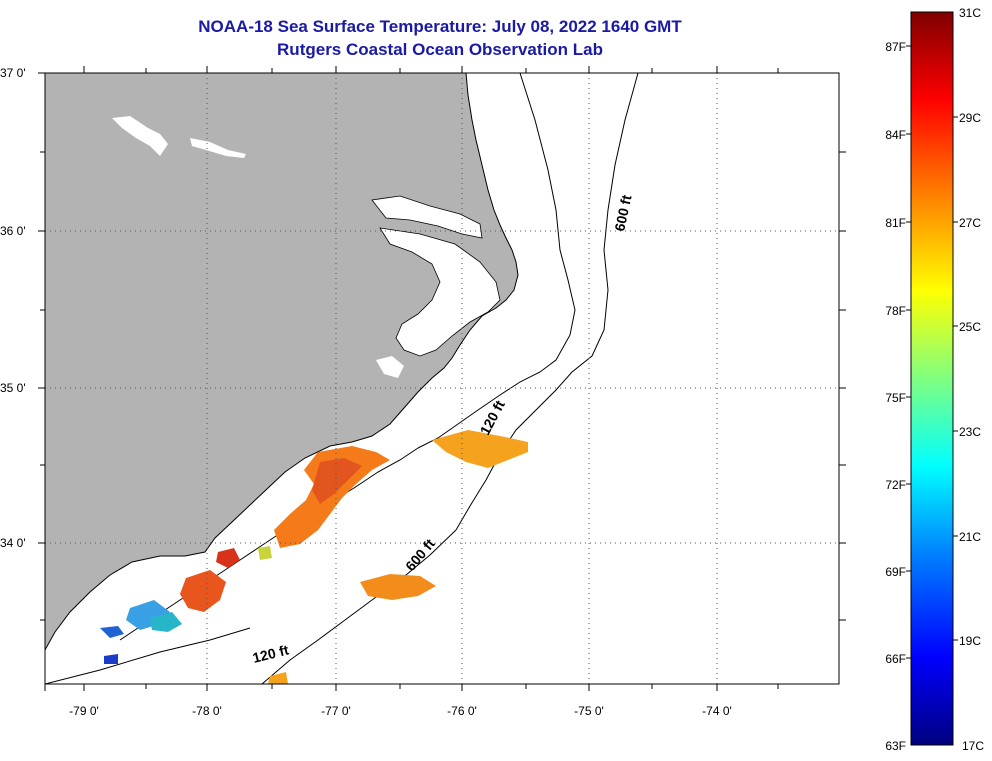 Image resolution: width=992 pixels, height=761 pixels. I want to click on lat-label-35: 35 0', so click(13, 388).